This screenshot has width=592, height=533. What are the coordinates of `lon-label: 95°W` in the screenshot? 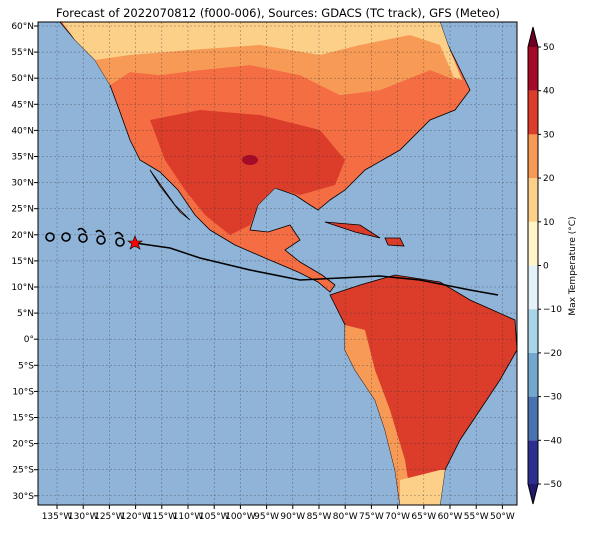 It's located at (266, 517).